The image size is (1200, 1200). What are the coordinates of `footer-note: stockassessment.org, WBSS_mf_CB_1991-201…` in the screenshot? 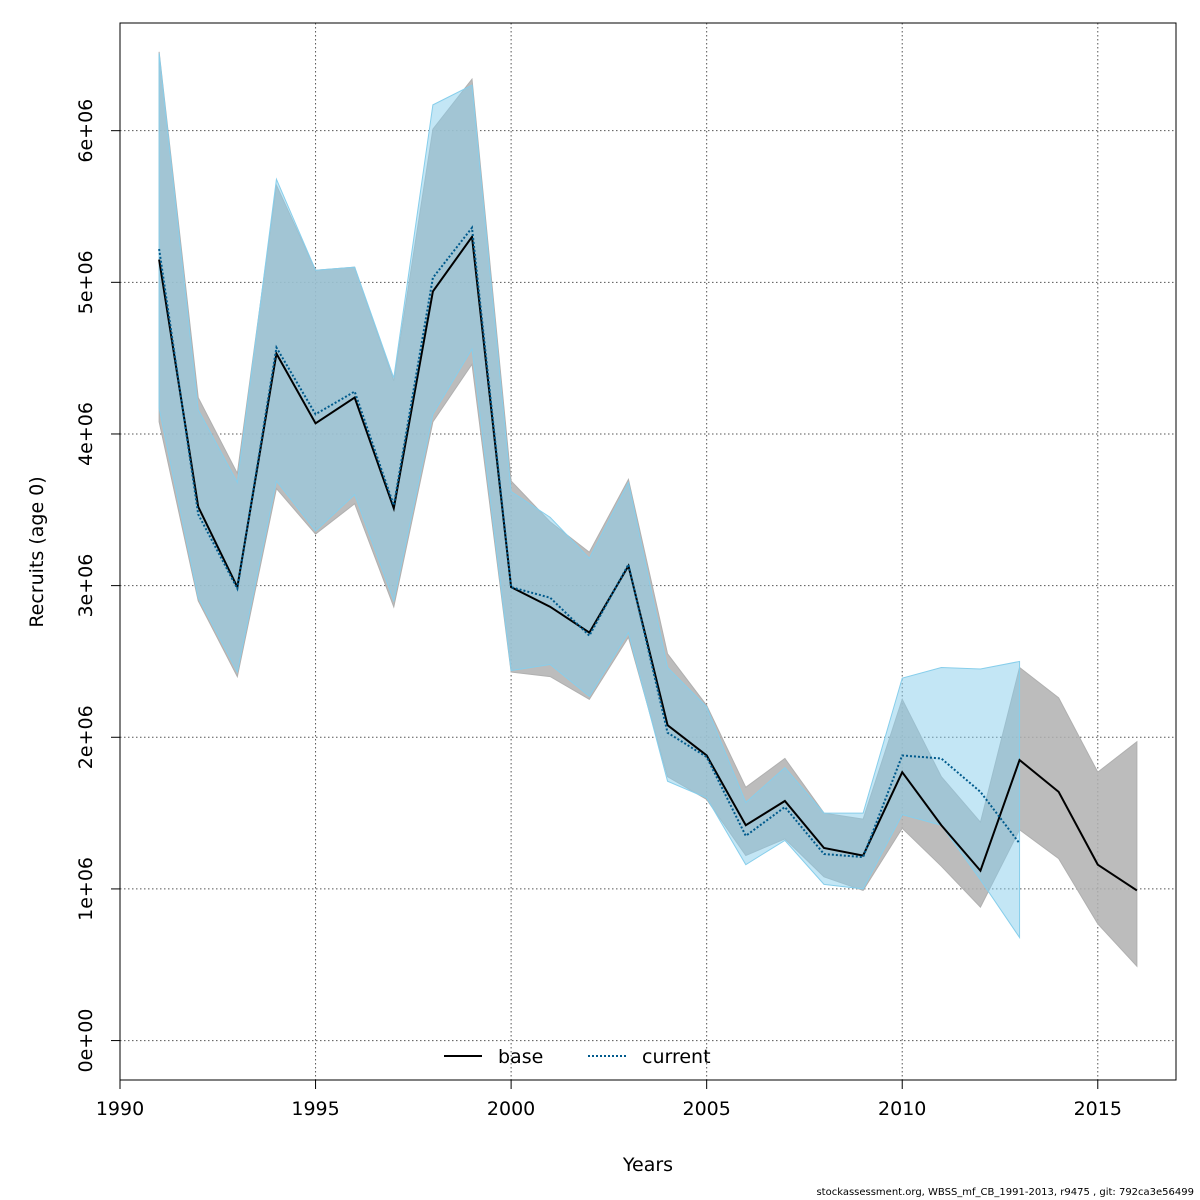 It's located at (1005, 1192).